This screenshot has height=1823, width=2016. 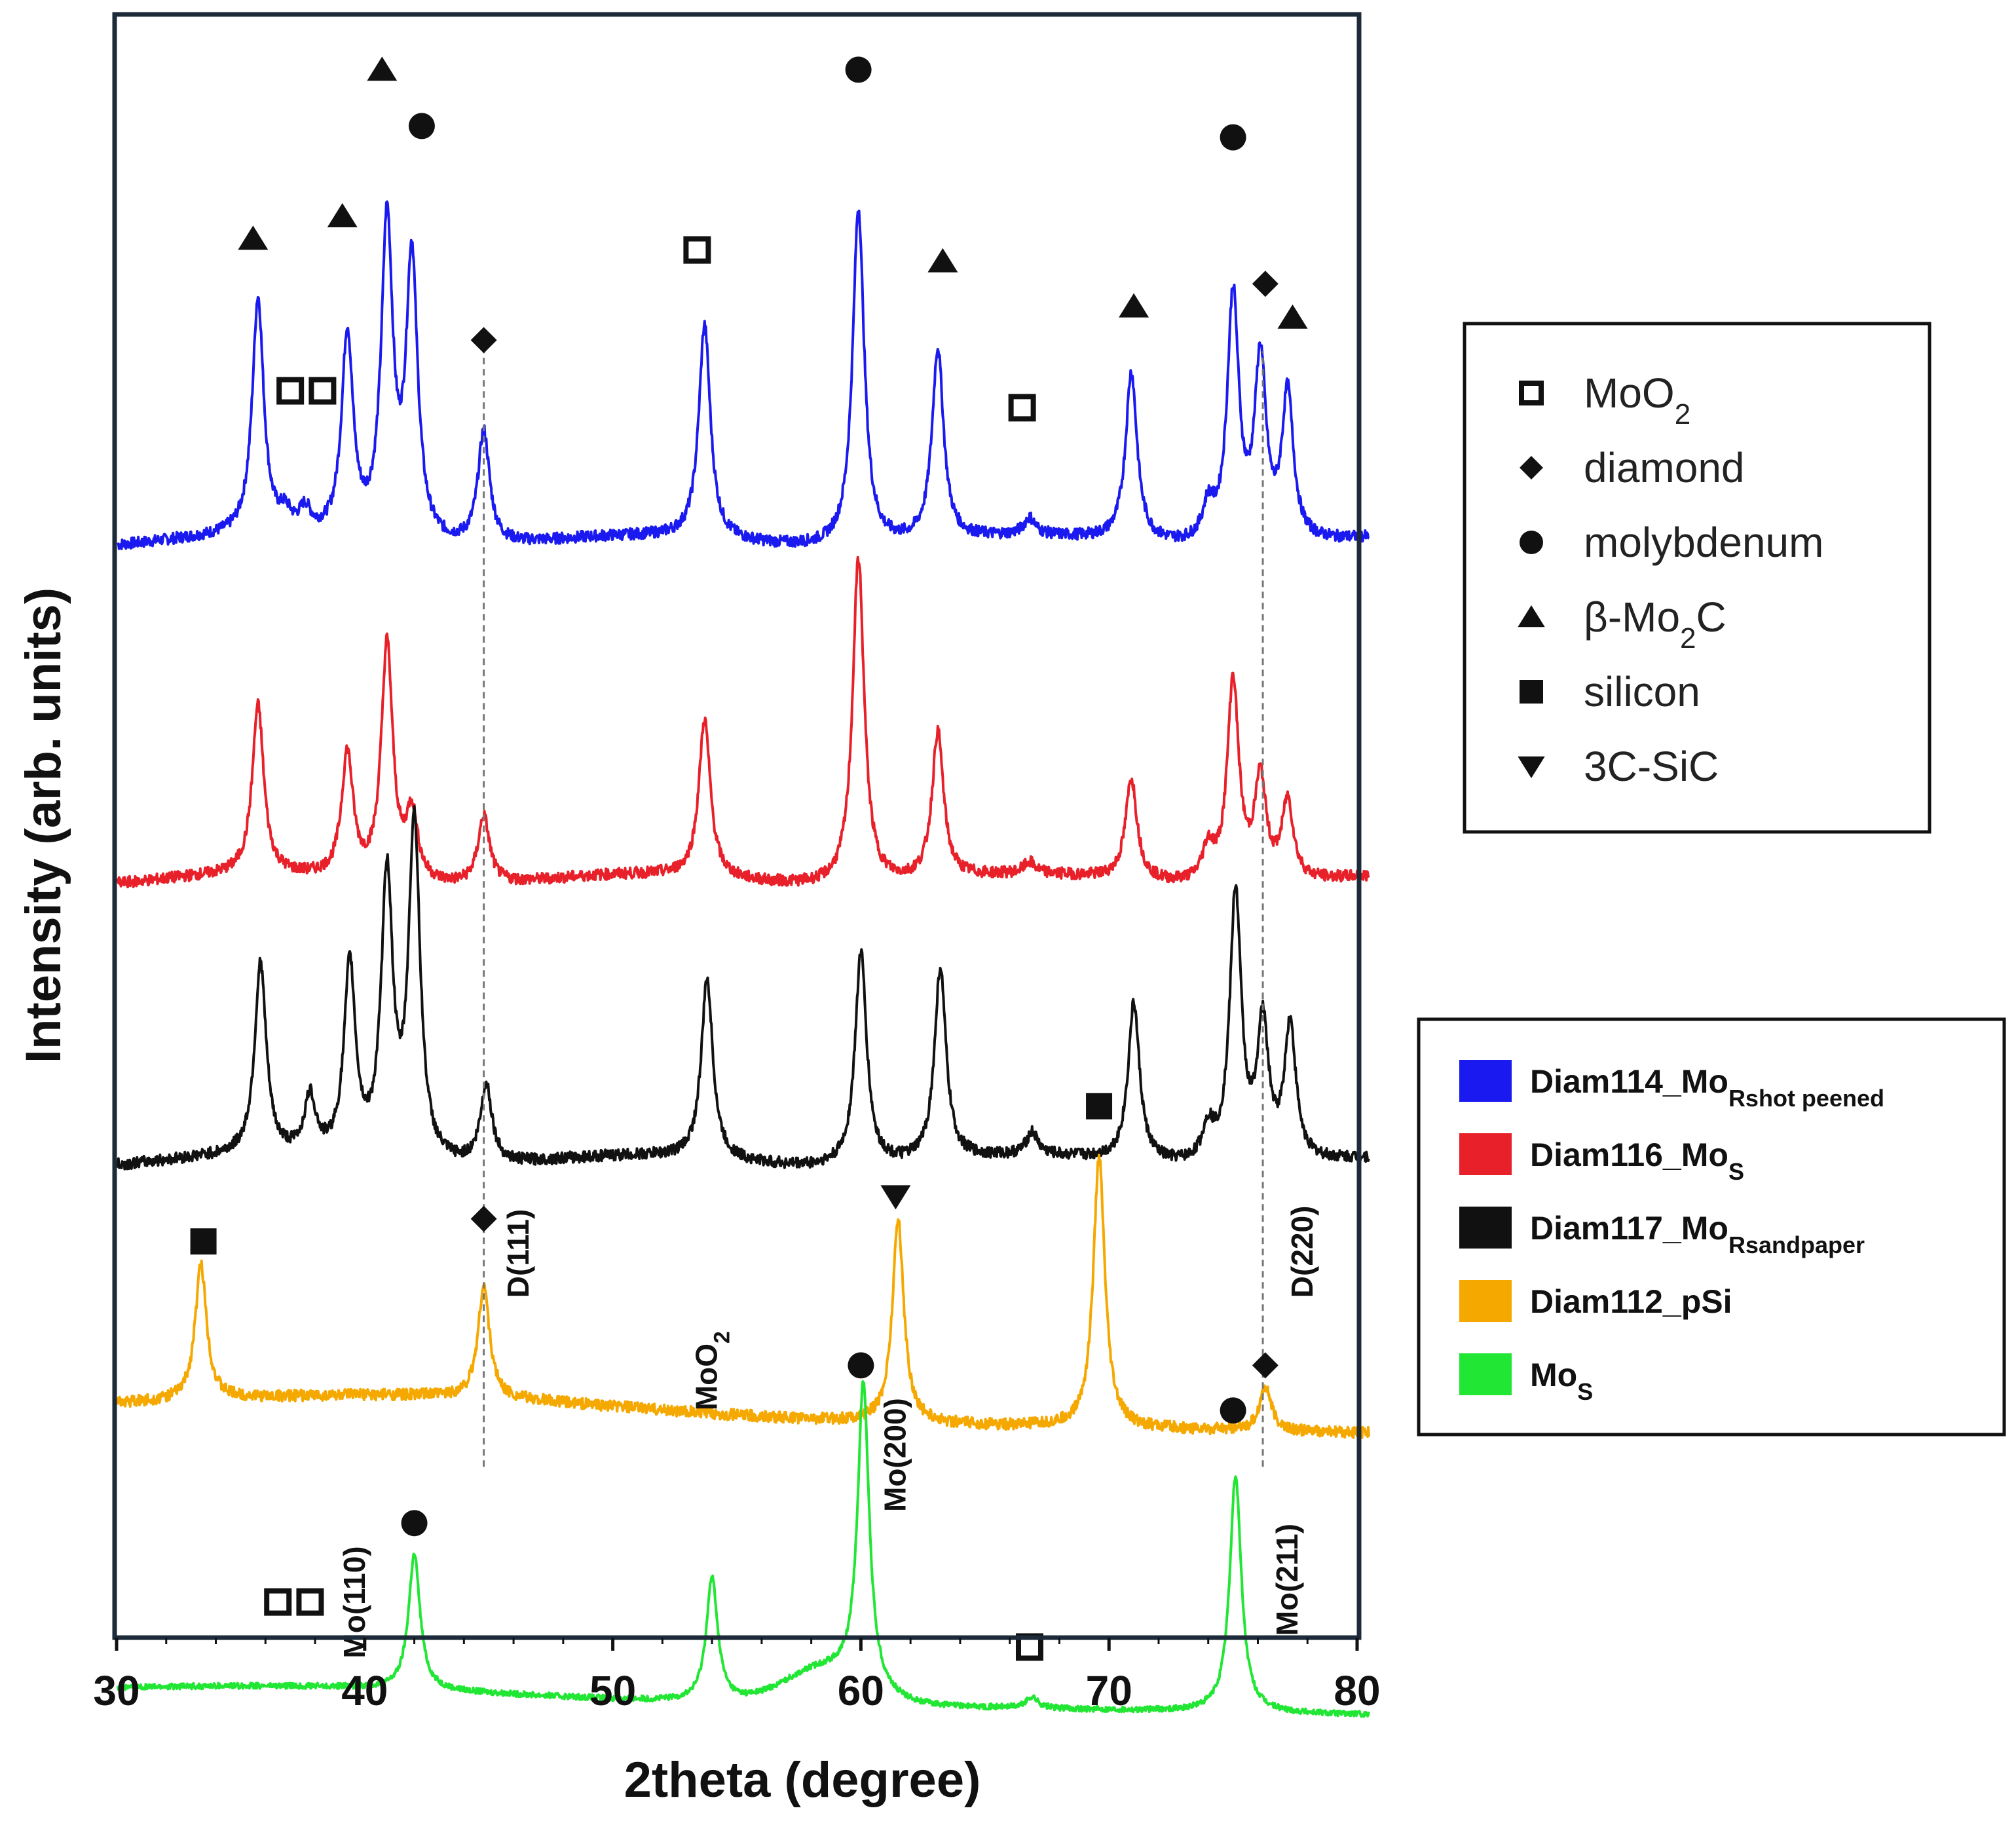 What do you see at coordinates (1485, 1301) in the screenshot?
I see `legend-swatch-diam112-psi` at bounding box center [1485, 1301].